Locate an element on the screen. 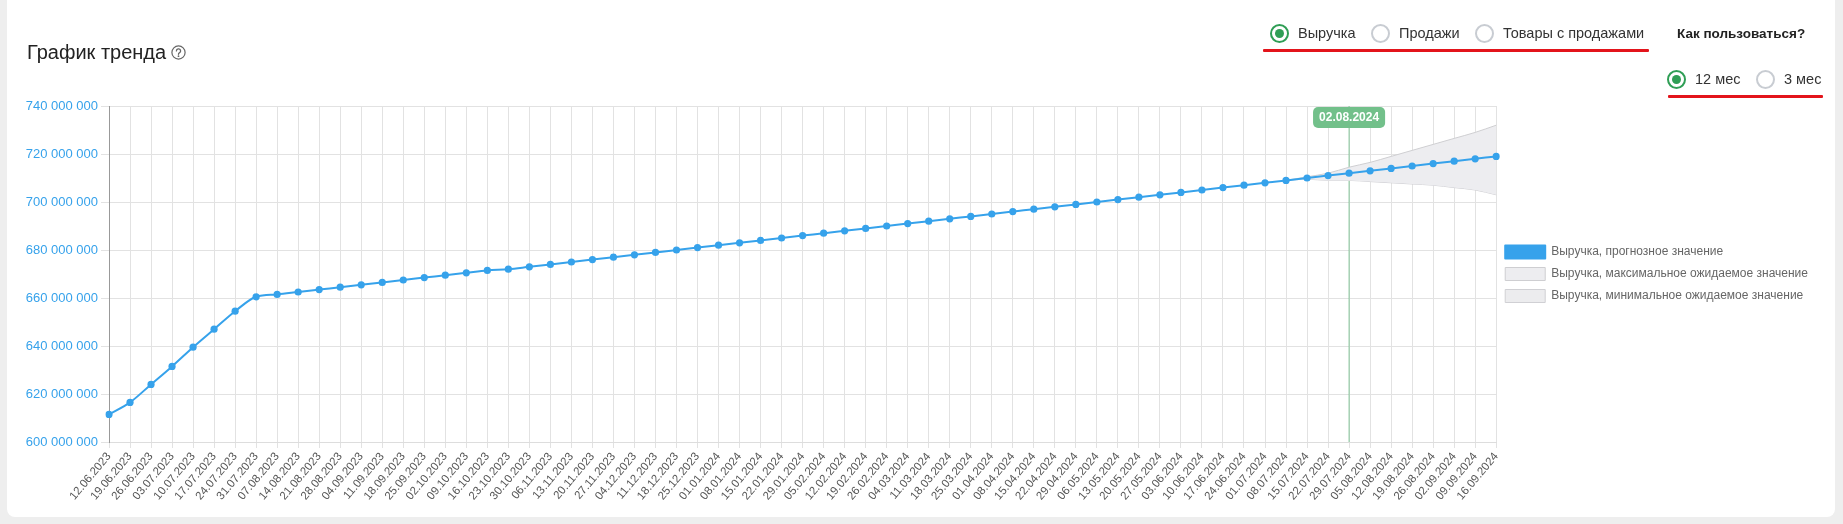  chart-title: График тренда is located at coordinates (97, 52).